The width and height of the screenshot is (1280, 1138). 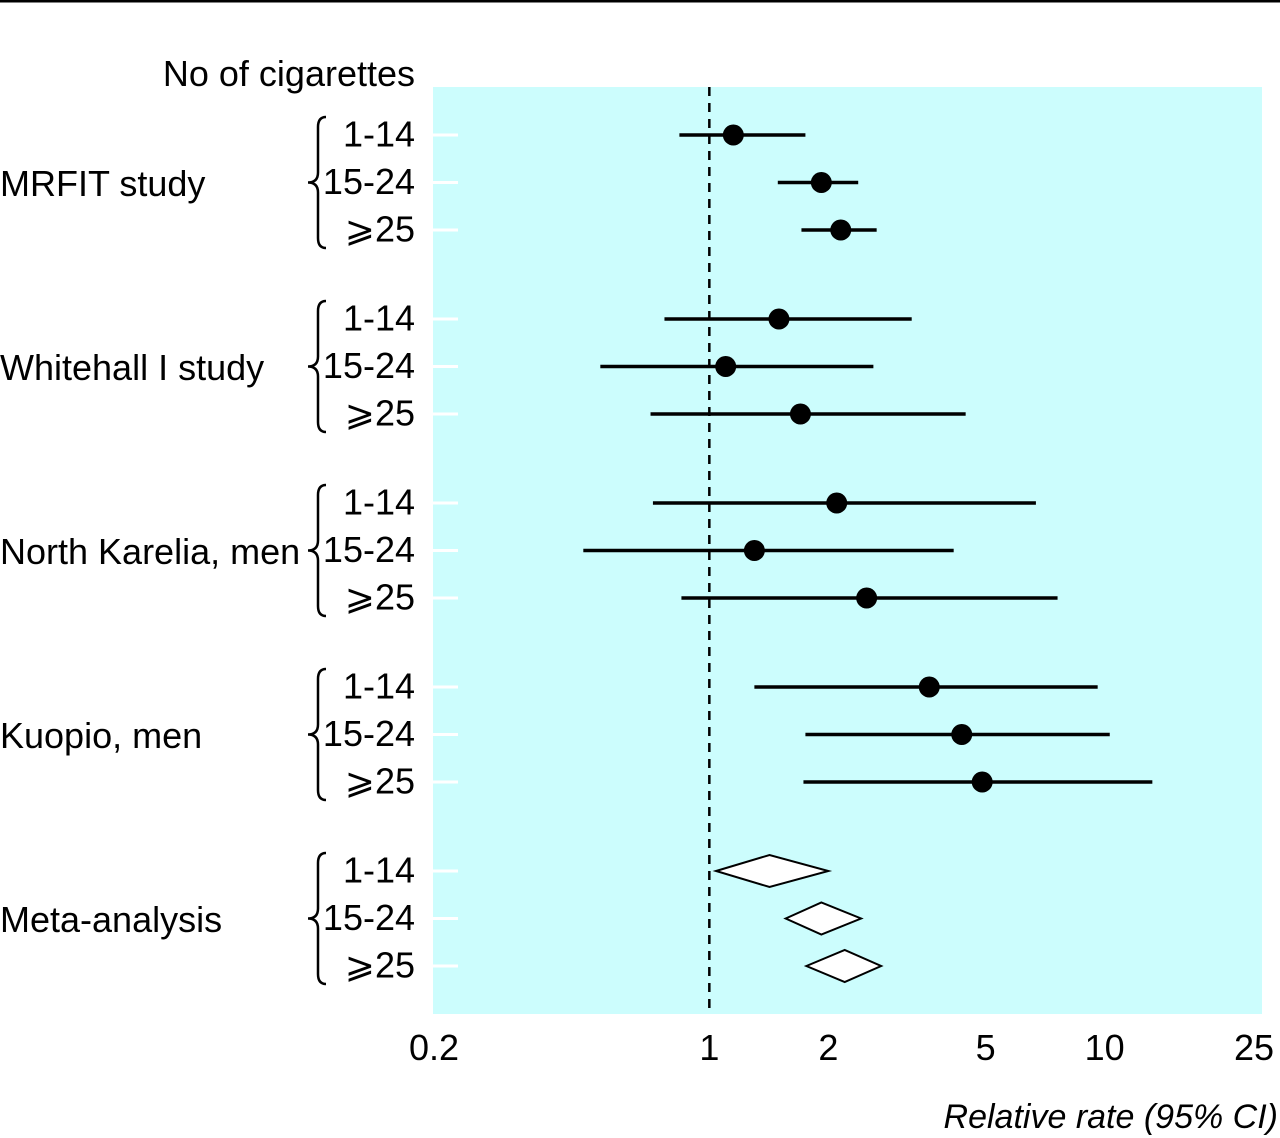 What do you see at coordinates (289, 73) in the screenshot?
I see `column-header: No of cigarettes` at bounding box center [289, 73].